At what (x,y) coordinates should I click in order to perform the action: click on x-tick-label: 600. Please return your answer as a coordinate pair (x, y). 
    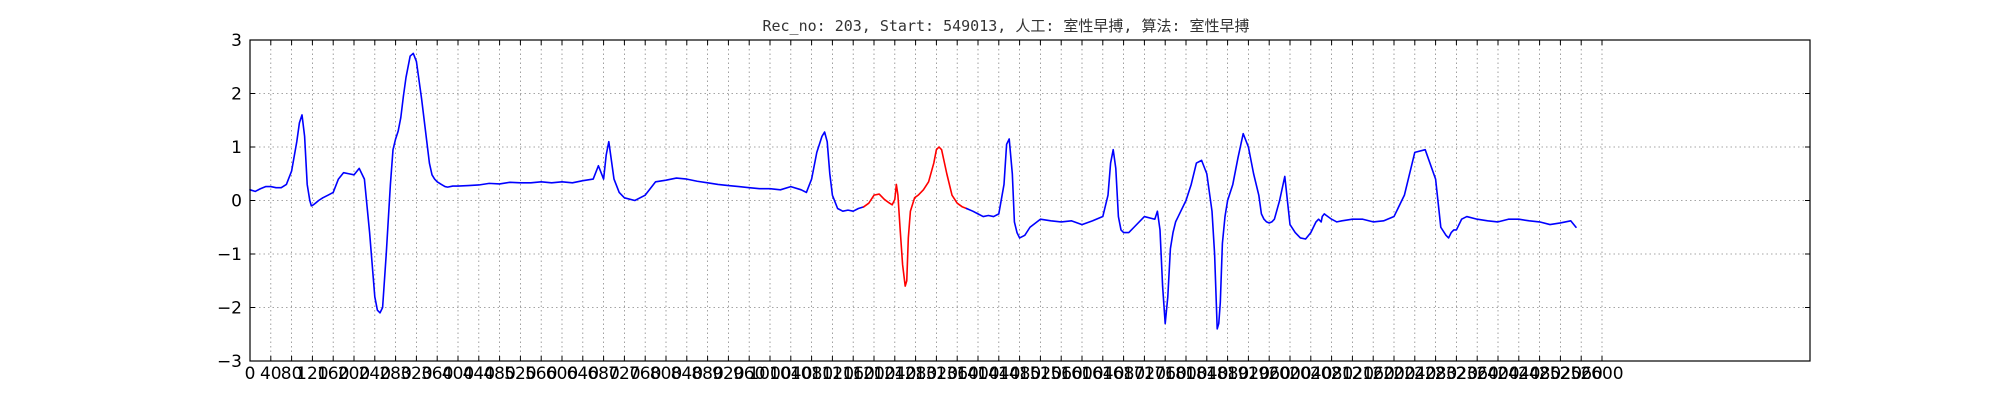
    Looking at the image, I should click on (562, 374).